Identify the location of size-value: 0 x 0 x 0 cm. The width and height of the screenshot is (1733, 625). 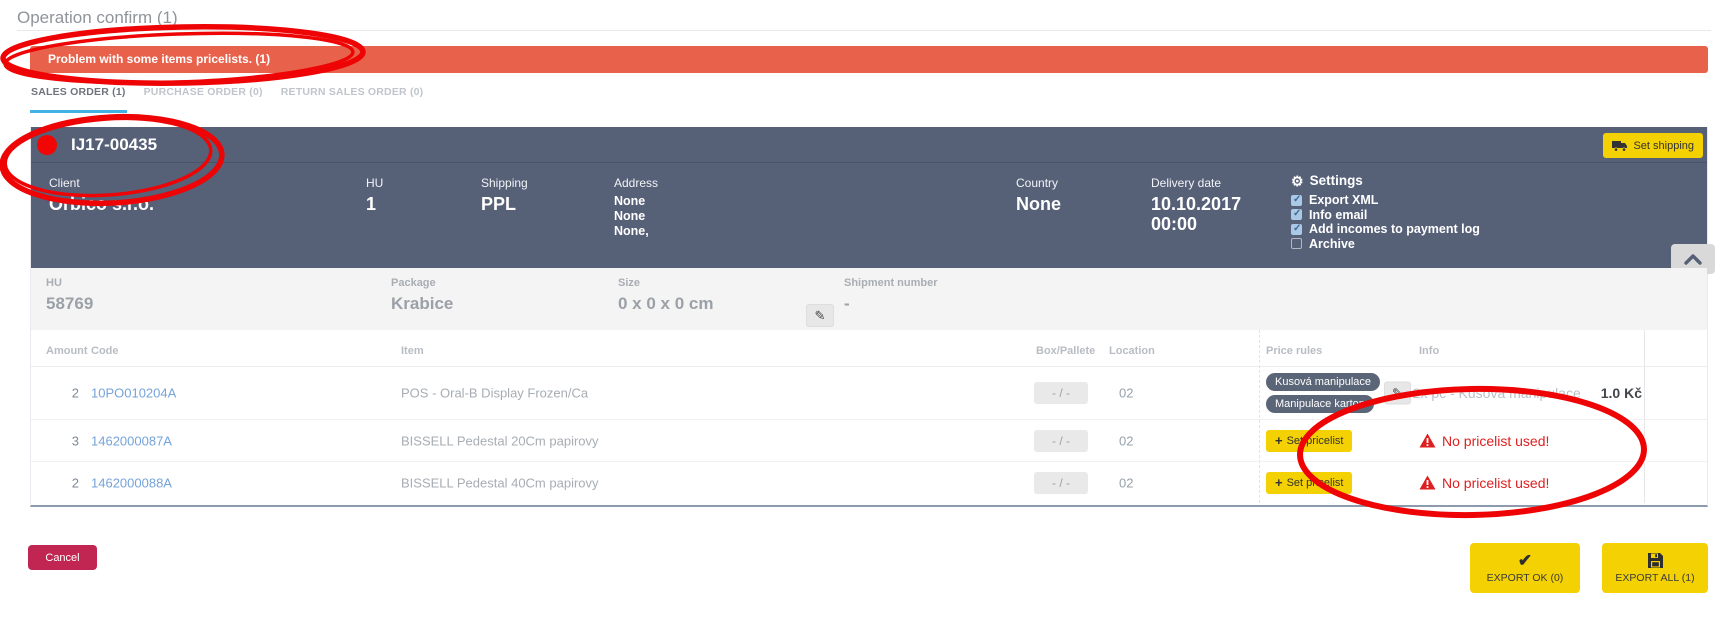
(666, 303).